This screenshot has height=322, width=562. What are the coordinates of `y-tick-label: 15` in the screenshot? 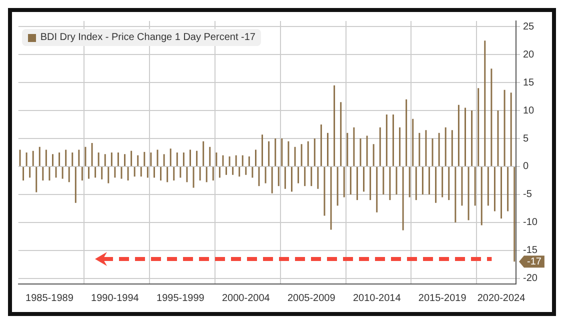 It's located at (529, 82).